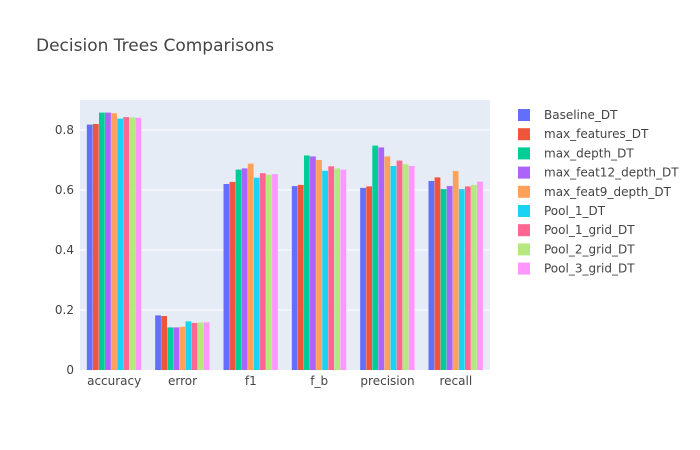 The height and width of the screenshot is (450, 700). Describe the element at coordinates (581, 115) in the screenshot. I see `legend-label: Baseline_DT` at that location.